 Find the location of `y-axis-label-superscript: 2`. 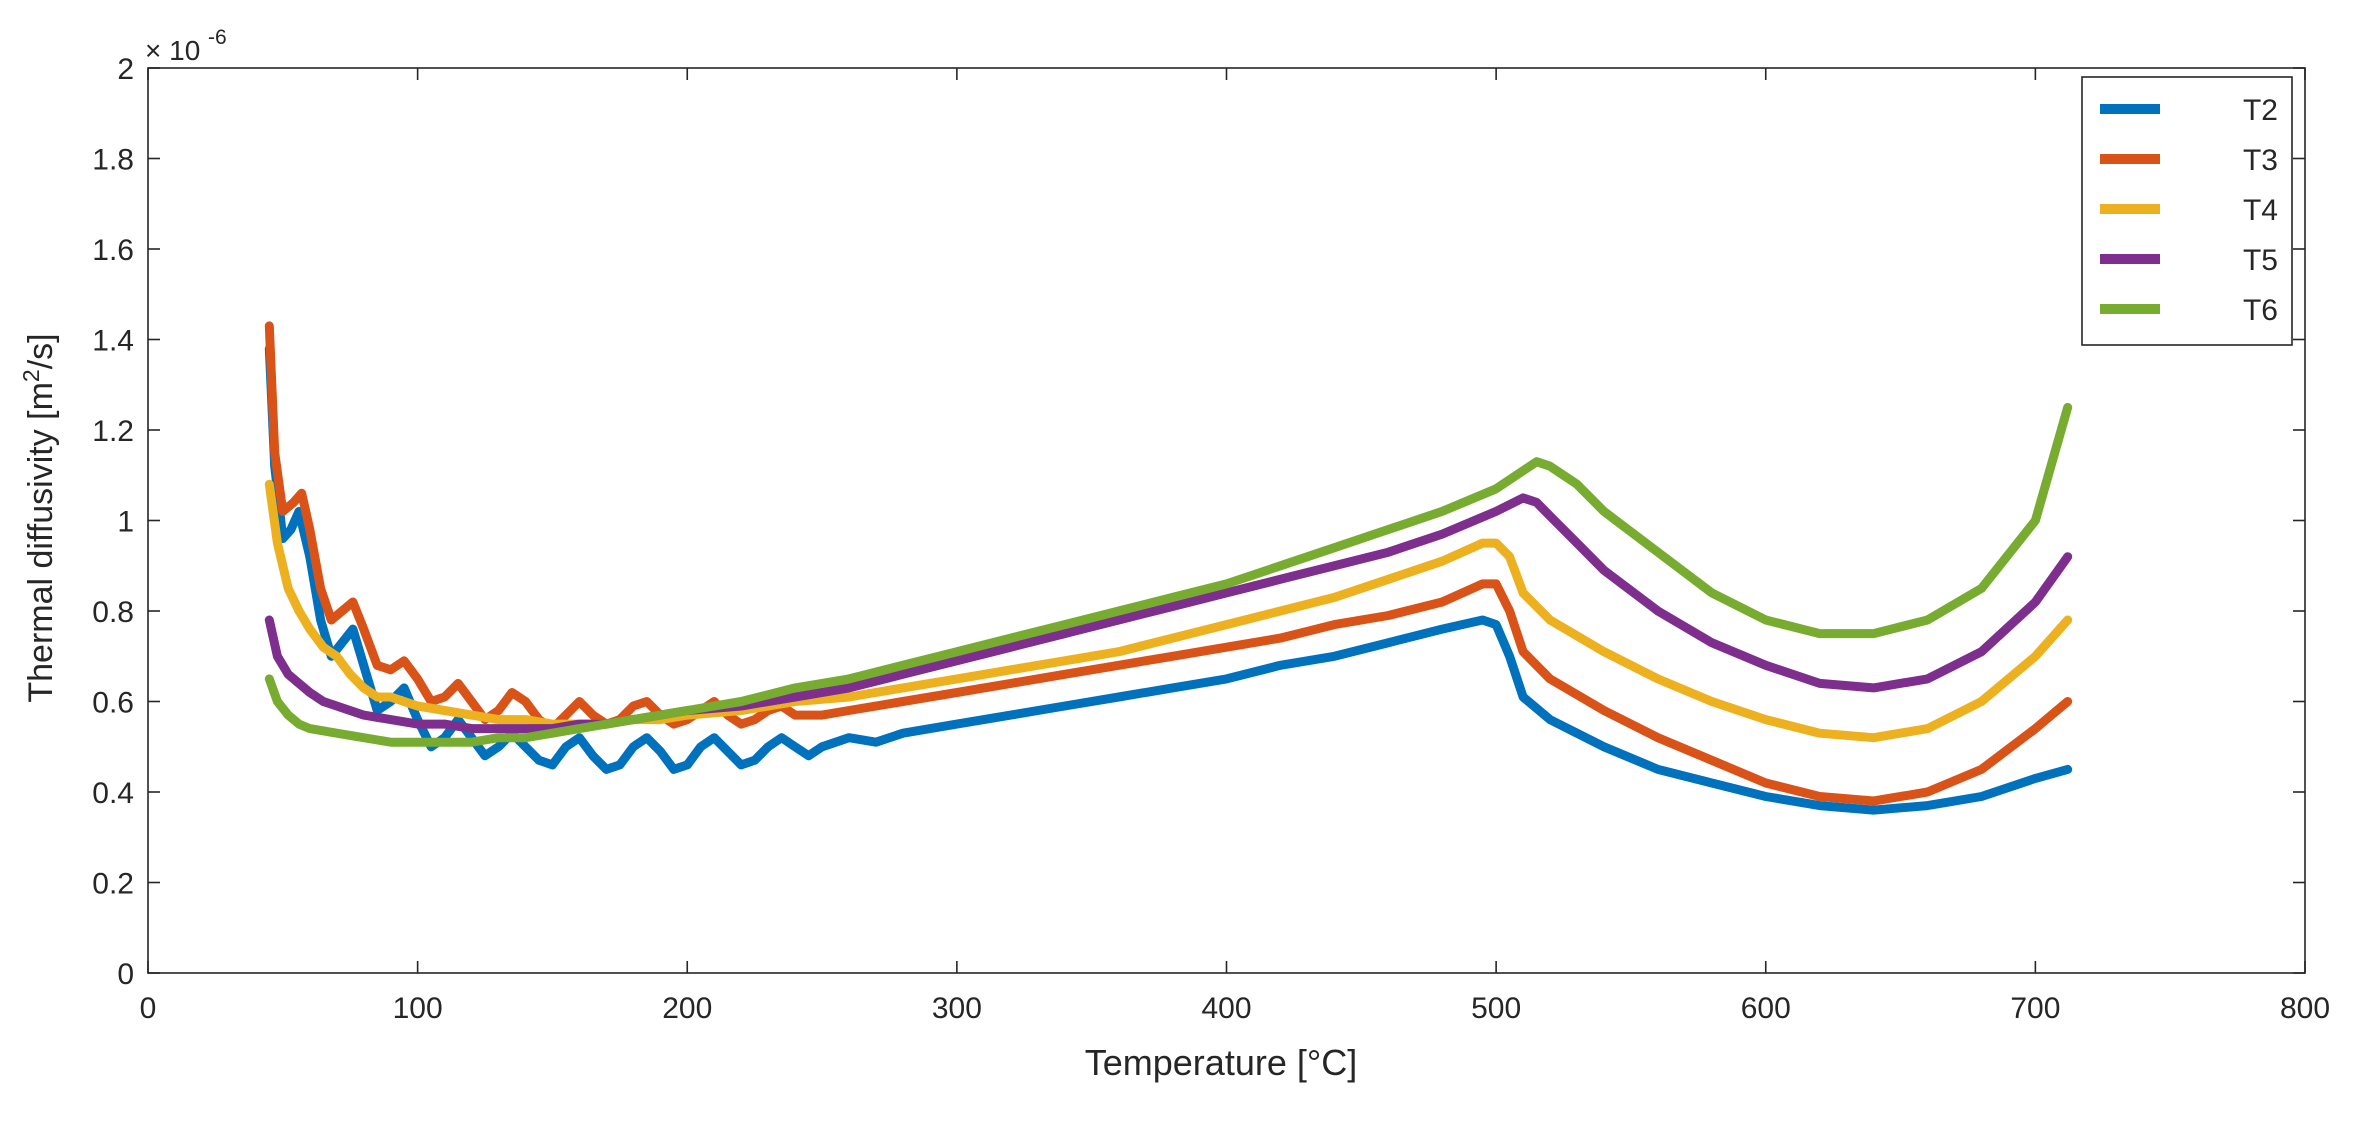

y-axis-label-superscript: 2 is located at coordinates (31, 375).